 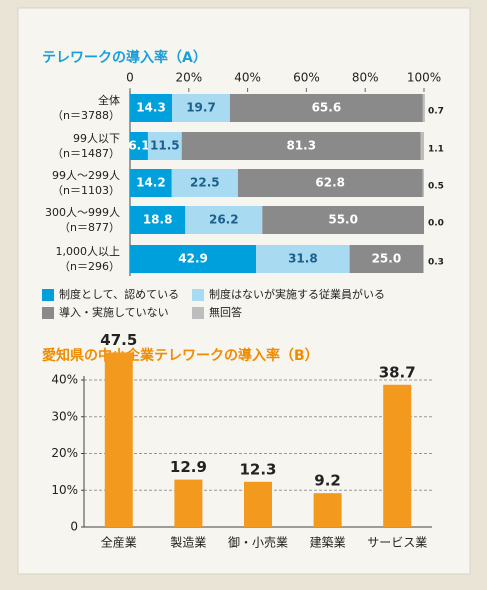 I want to click on legend-label: 無回答, so click(x=225, y=312).